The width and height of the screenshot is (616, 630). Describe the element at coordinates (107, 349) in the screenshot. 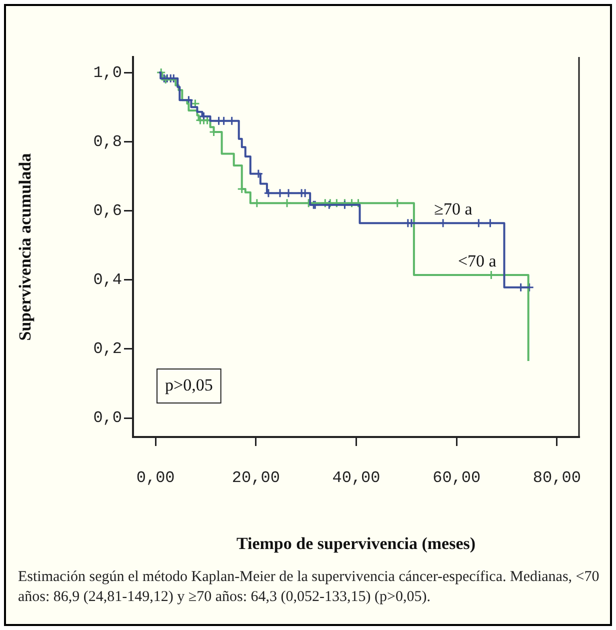

I see `y-tick-label: 0,2` at that location.